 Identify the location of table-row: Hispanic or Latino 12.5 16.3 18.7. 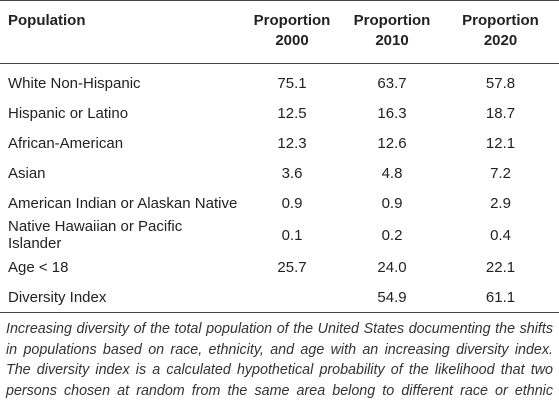
(279, 113).